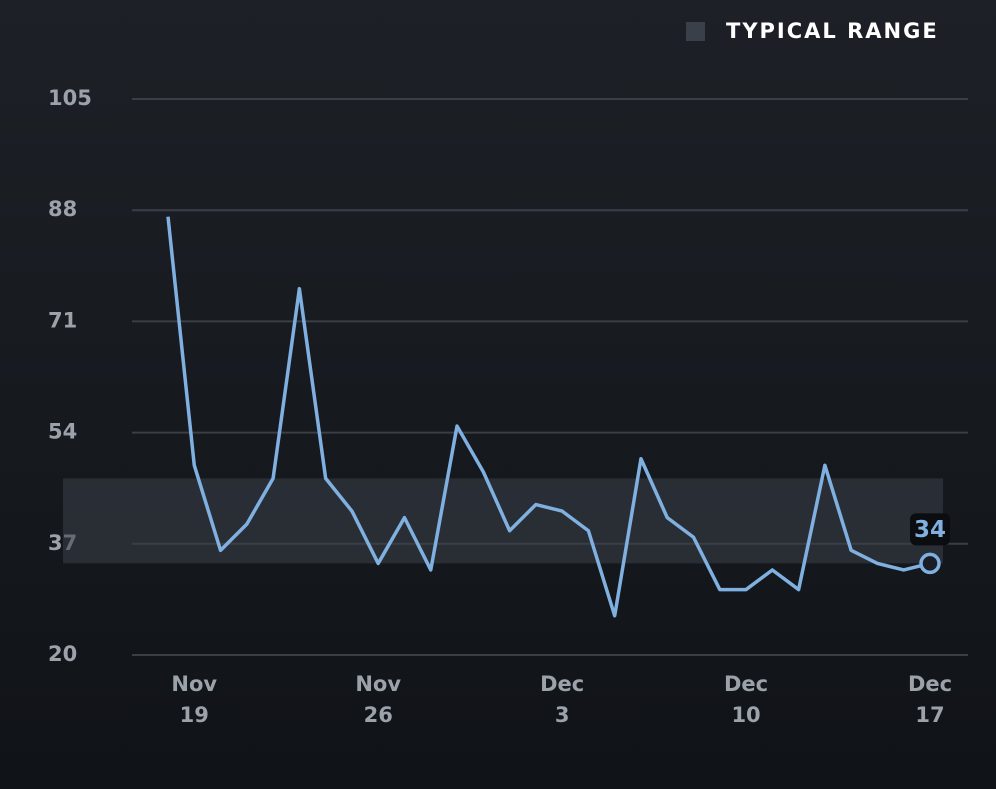  What do you see at coordinates (62, 654) in the screenshot?
I see `y-tick-label: 20` at bounding box center [62, 654].